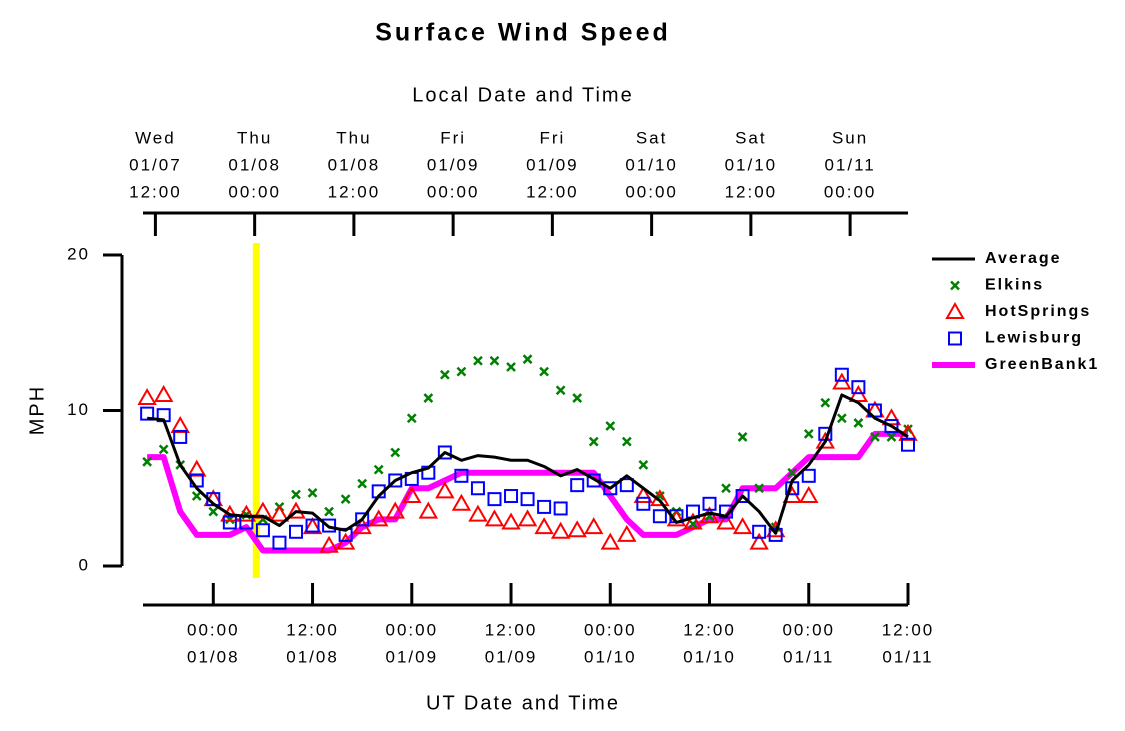  I want to click on y-tick-label: 20, so click(78, 253).